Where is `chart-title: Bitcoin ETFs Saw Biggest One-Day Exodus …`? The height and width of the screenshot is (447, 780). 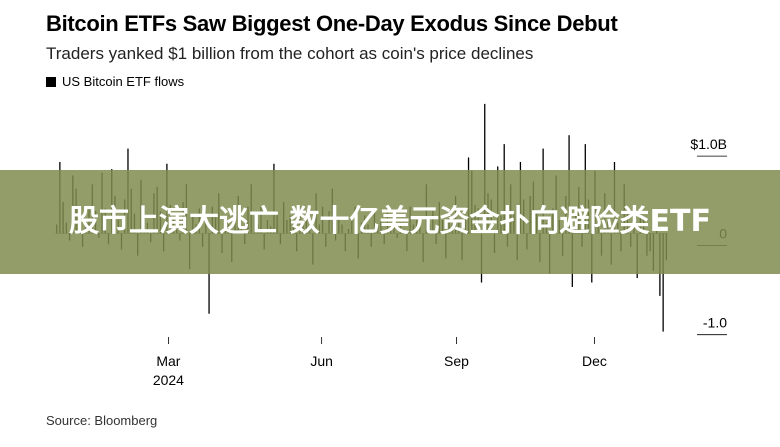
chart-title: Bitcoin ETFs Saw Biggest One-Day Exodus … is located at coordinates (332, 23).